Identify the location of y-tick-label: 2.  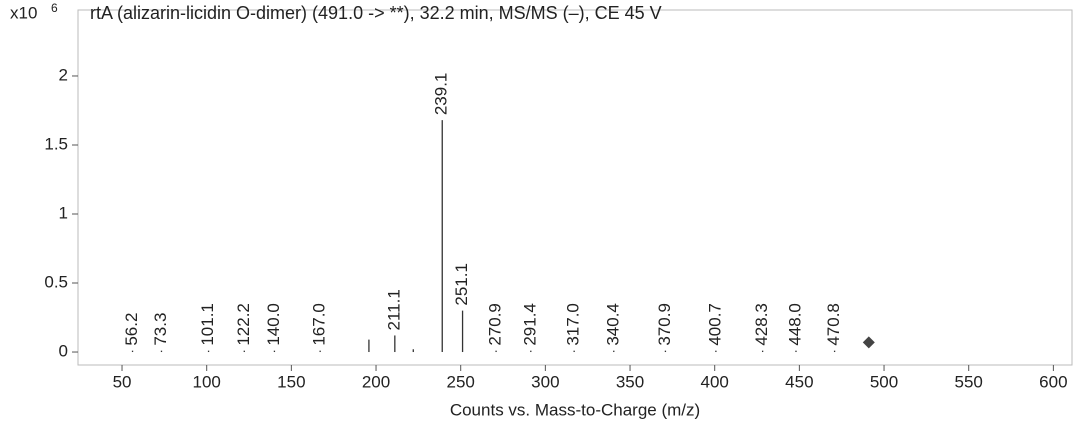
(63, 74).